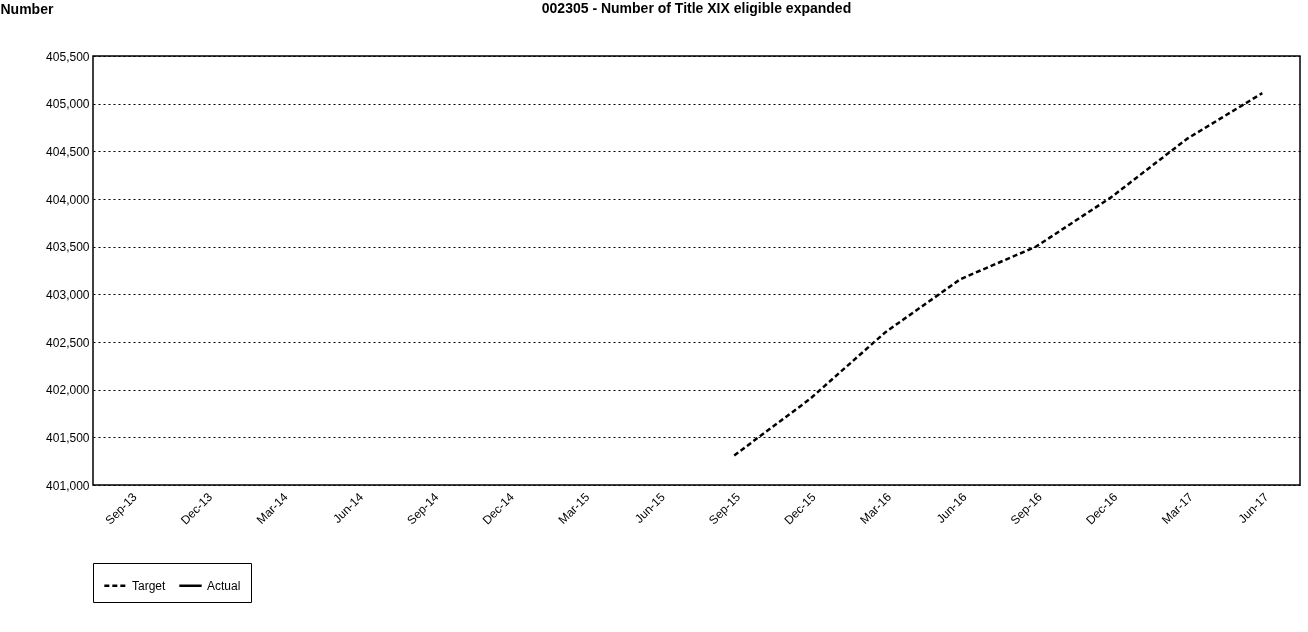  I want to click on y-tick-label: 404,500, so click(68, 151).